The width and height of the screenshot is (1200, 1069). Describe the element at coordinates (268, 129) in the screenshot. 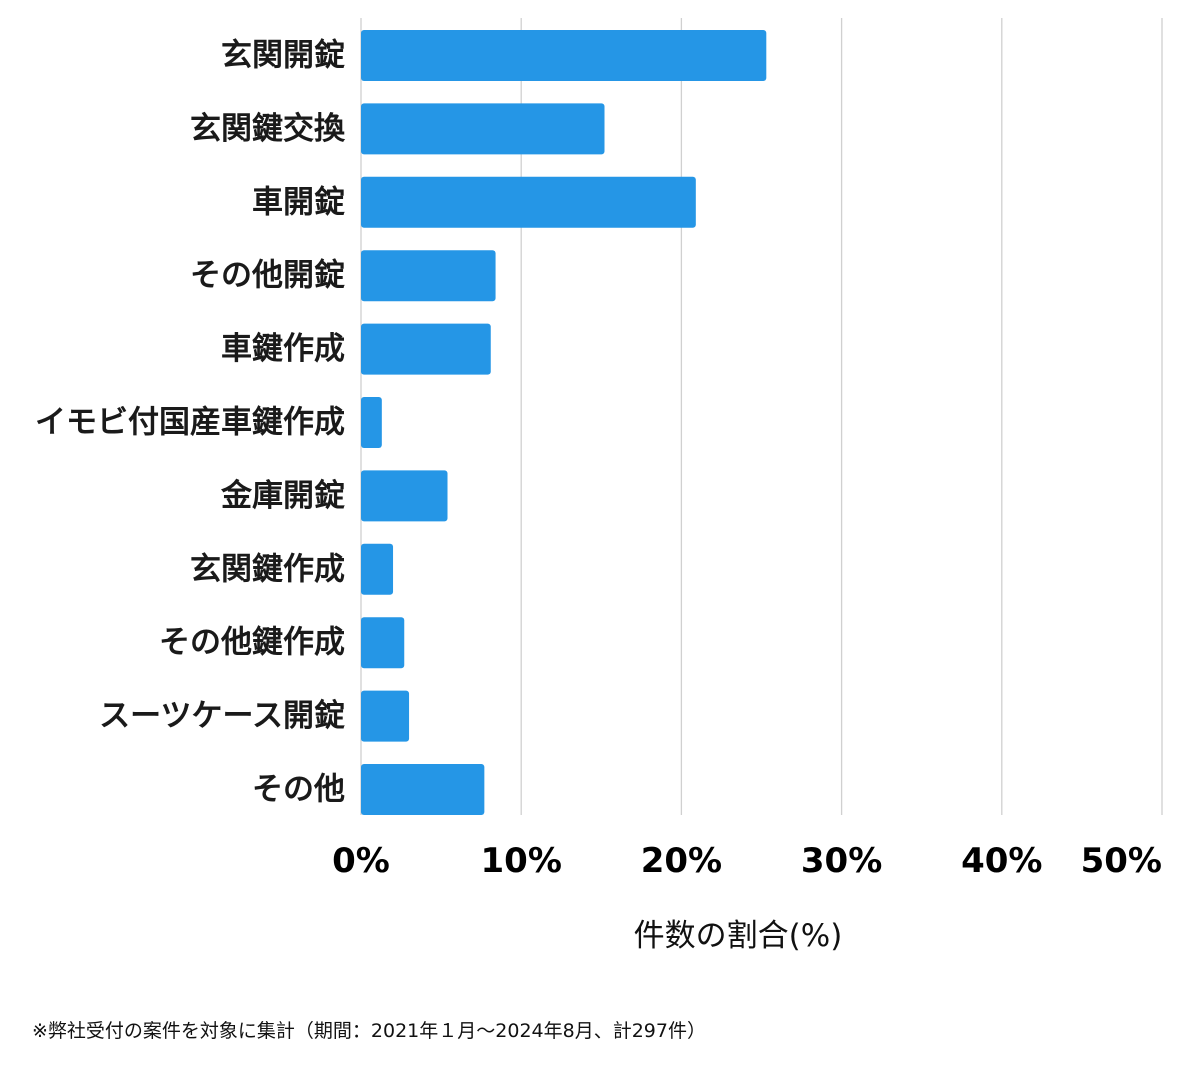

I see `category-label: 玄関鍵交換` at that location.